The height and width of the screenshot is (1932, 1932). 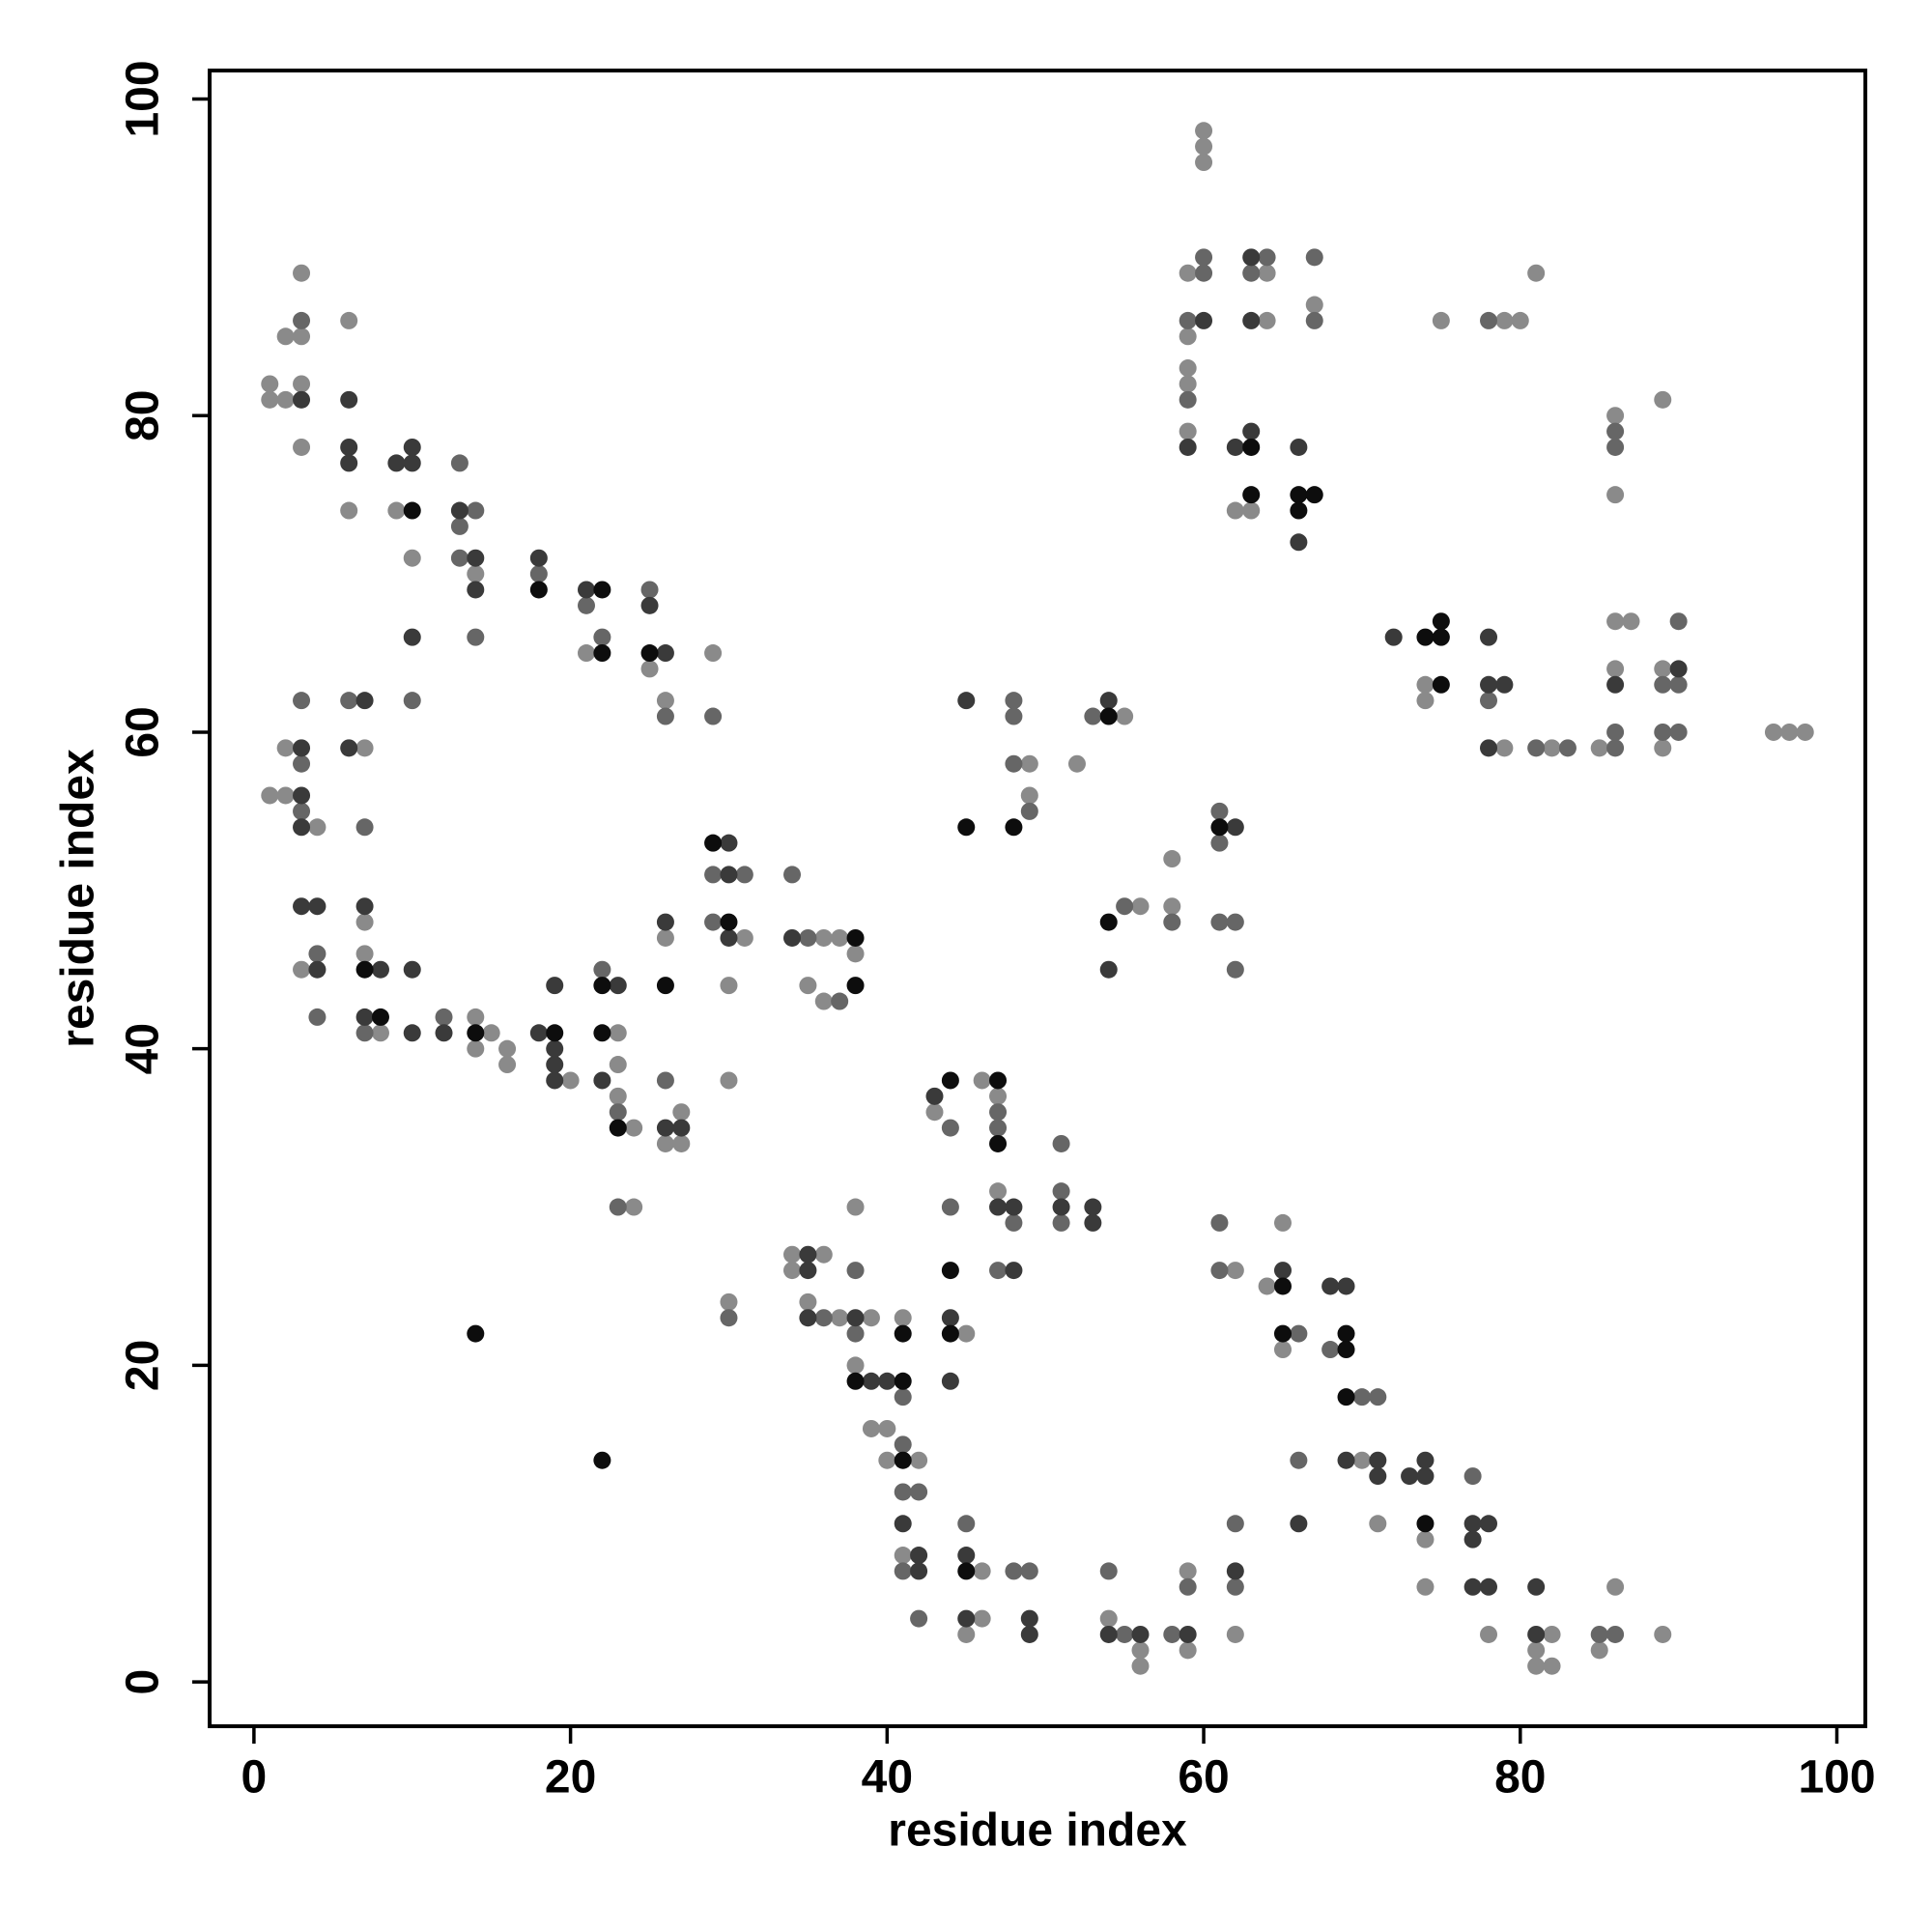 What do you see at coordinates (570, 1778) in the screenshot?
I see `x-tick-label: 20` at bounding box center [570, 1778].